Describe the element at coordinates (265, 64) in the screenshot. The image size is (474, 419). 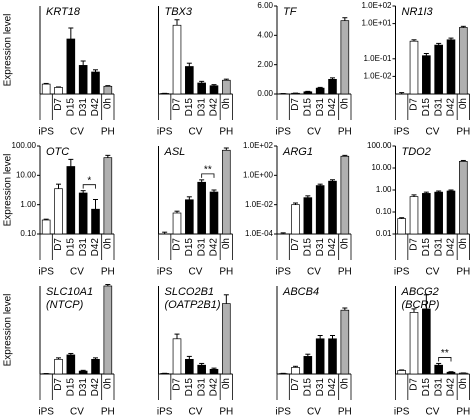
I see `y-tick-label: 2.00` at that location.